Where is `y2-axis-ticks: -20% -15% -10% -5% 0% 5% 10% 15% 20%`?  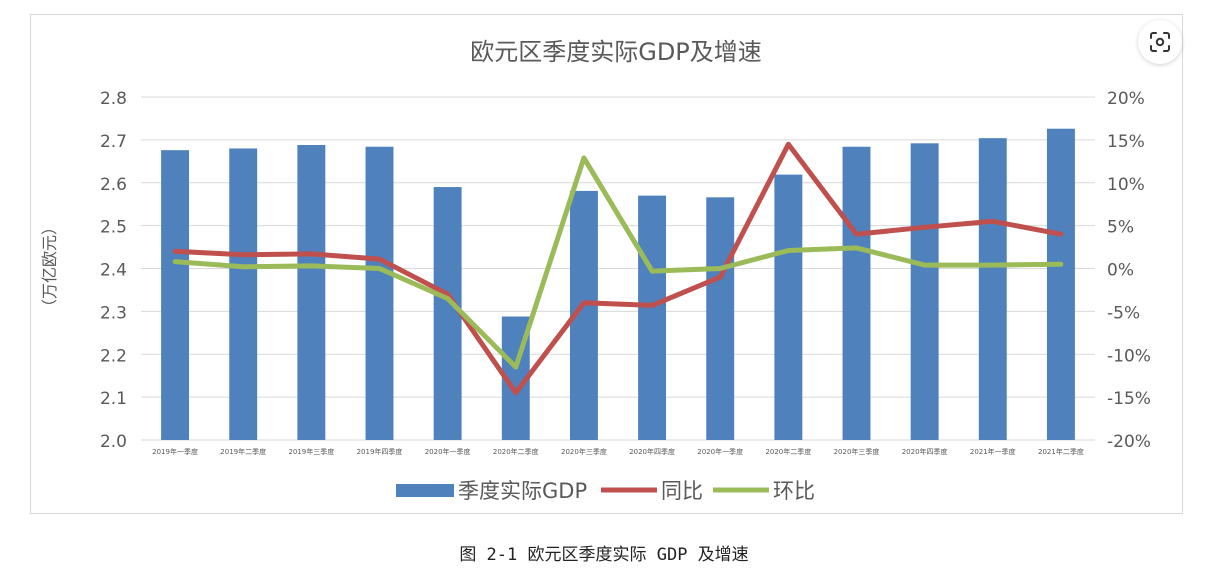 y2-axis-ticks: -20% -15% -10% -5% 0% 5% 10% 15% 20% is located at coordinates (1129, 270).